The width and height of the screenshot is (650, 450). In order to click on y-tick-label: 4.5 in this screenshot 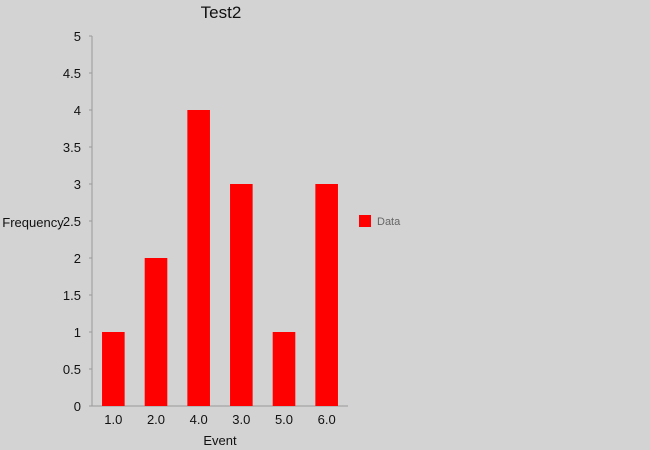, I will do `click(72, 73)`.